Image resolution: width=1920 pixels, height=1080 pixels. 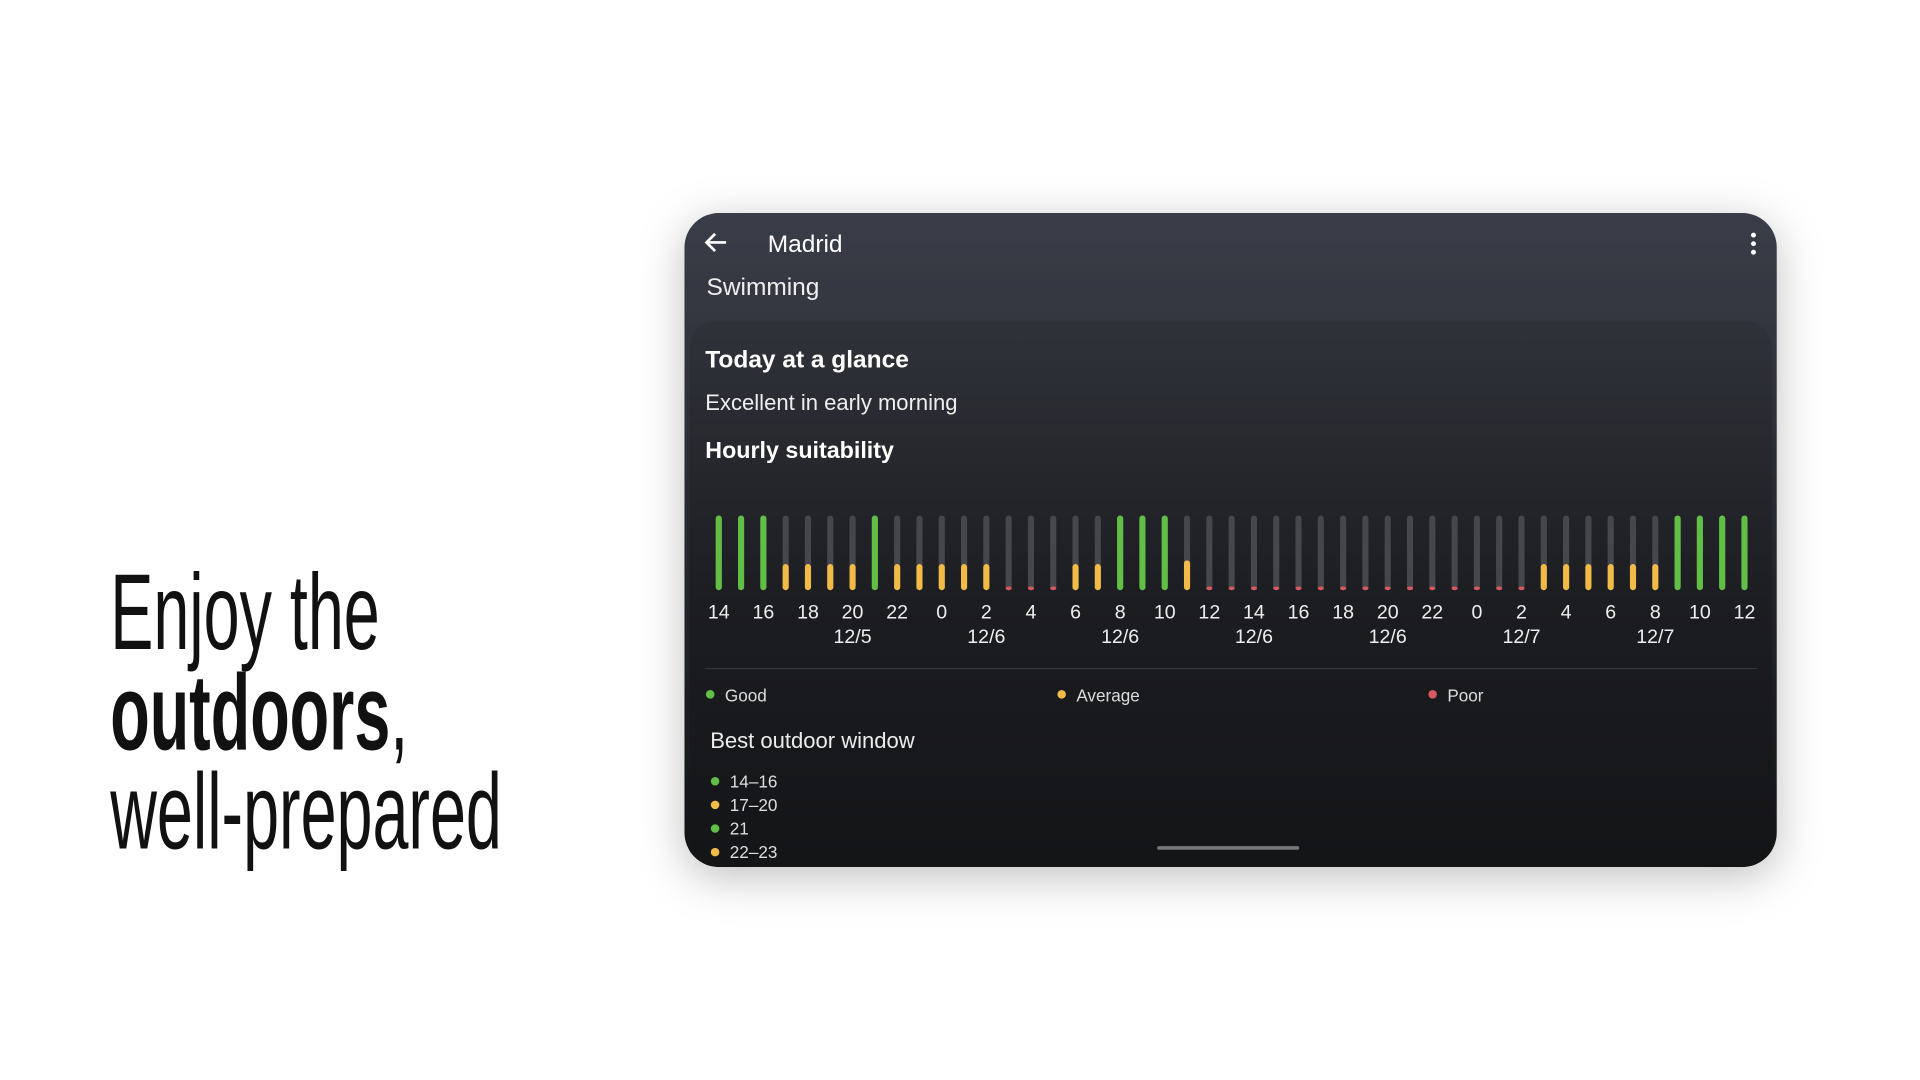 I want to click on menu-button, so click(x=1753, y=243).